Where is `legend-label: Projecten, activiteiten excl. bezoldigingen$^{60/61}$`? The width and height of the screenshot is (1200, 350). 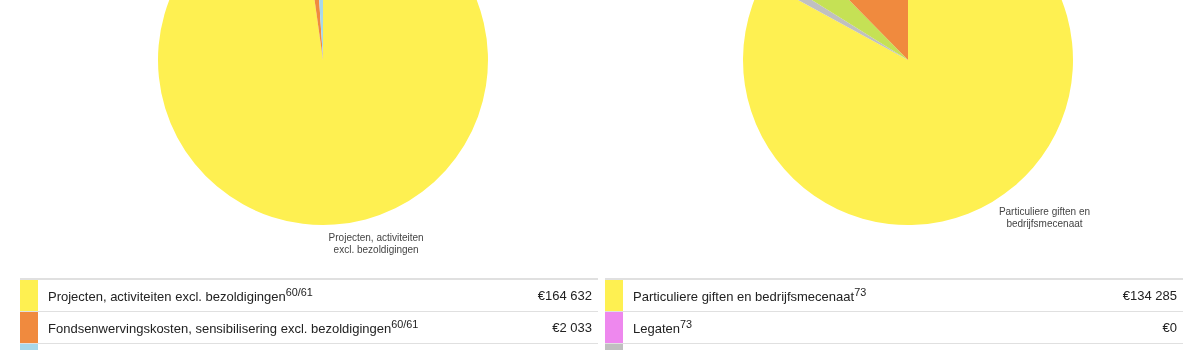 legend-label: Projecten, activiteiten excl. bezoldigingen$^{60/61}$ is located at coordinates (180, 295).